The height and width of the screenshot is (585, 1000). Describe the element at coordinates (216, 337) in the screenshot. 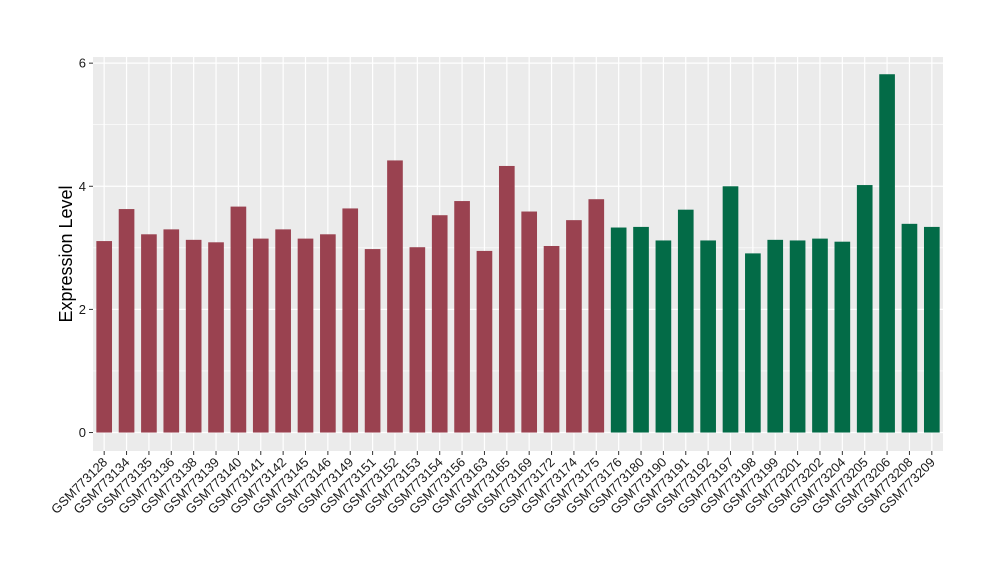

I see `bar-GSM773139` at that location.